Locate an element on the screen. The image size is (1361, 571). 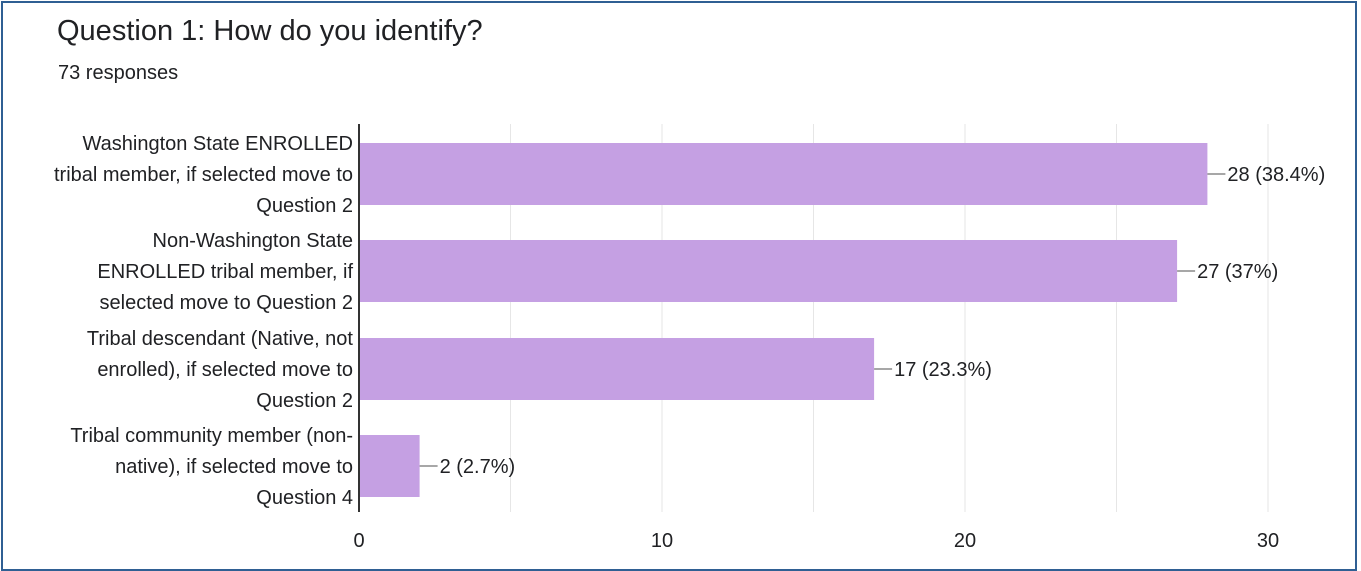
category-label-line: Tribal descendant (Native, not is located at coordinates (220, 339).